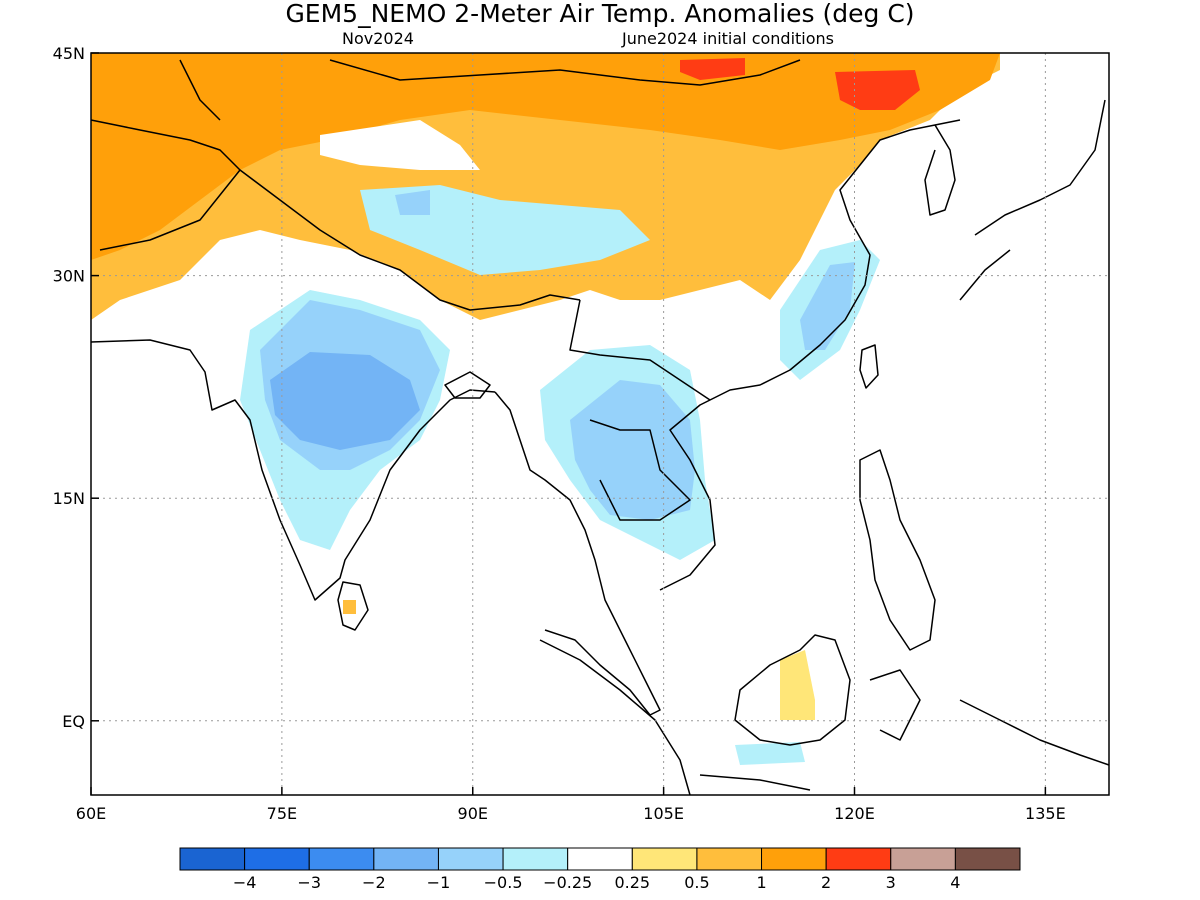 This screenshot has width=1200, height=900. I want to click on colorbar-label: 0.25, so click(632, 882).